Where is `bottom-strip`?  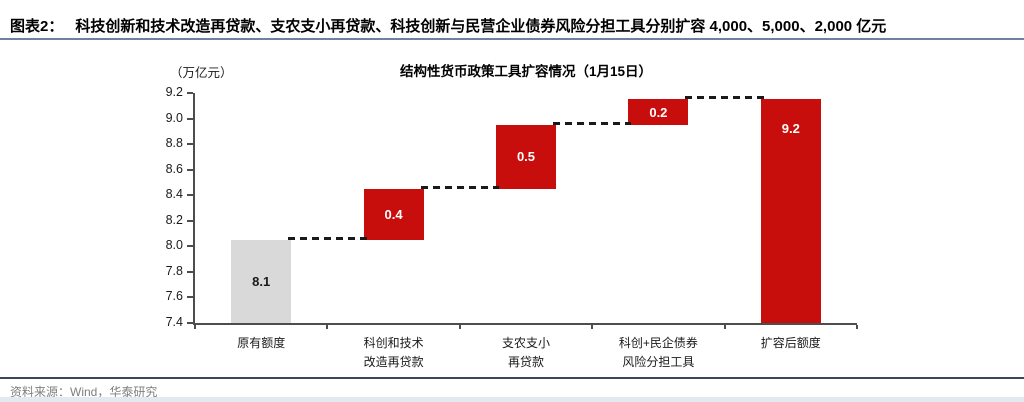 bottom-strip is located at coordinates (512, 399).